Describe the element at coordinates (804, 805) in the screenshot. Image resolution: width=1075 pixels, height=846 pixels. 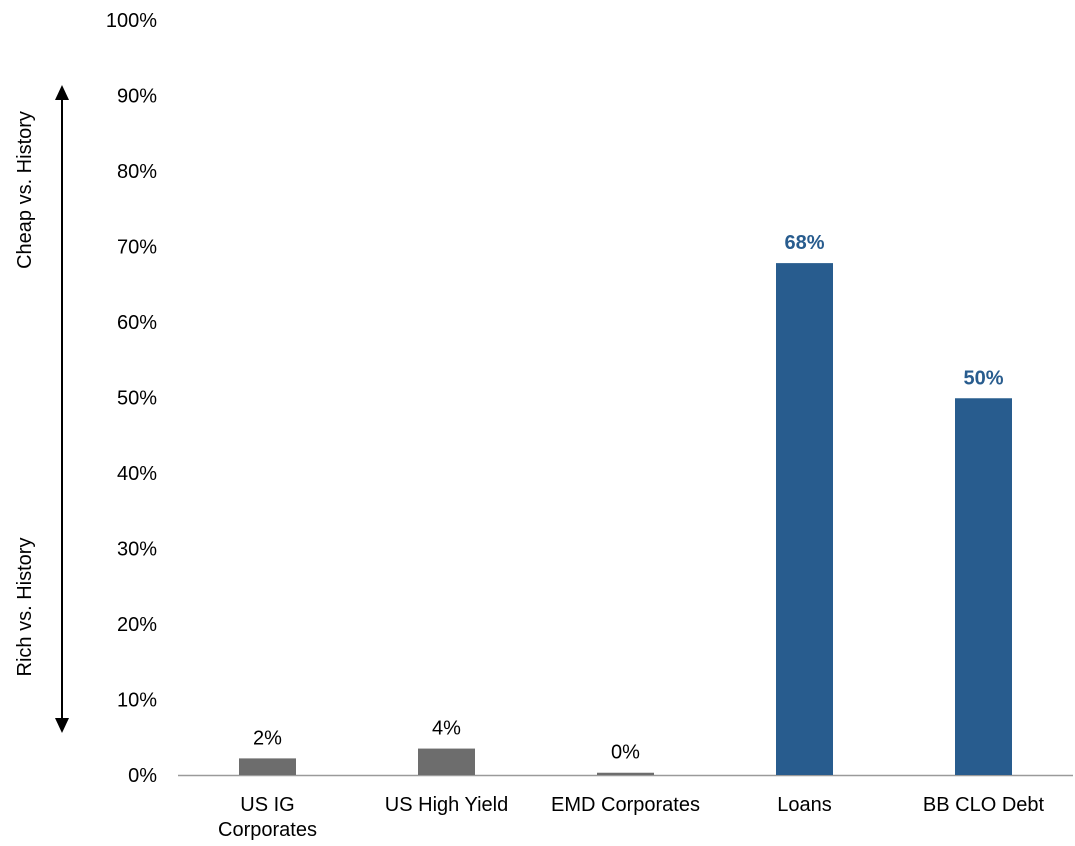
I see `category-label: Loans` at that location.